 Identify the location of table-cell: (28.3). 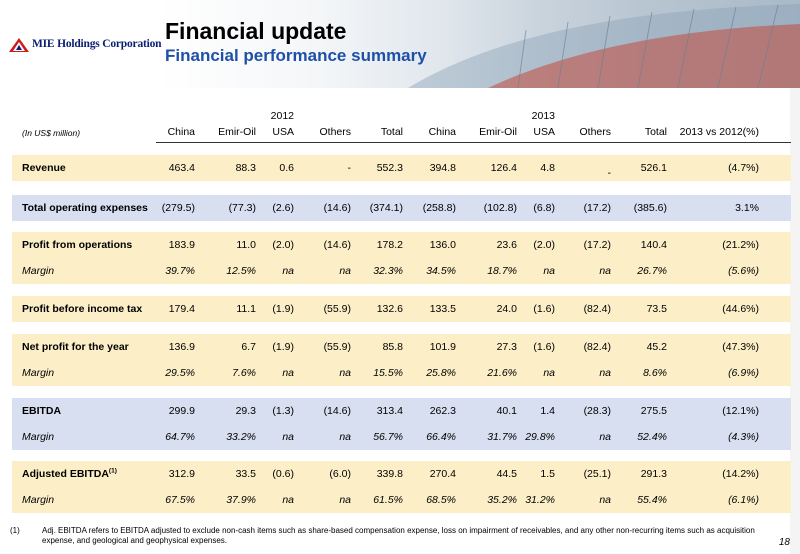
(597, 411).